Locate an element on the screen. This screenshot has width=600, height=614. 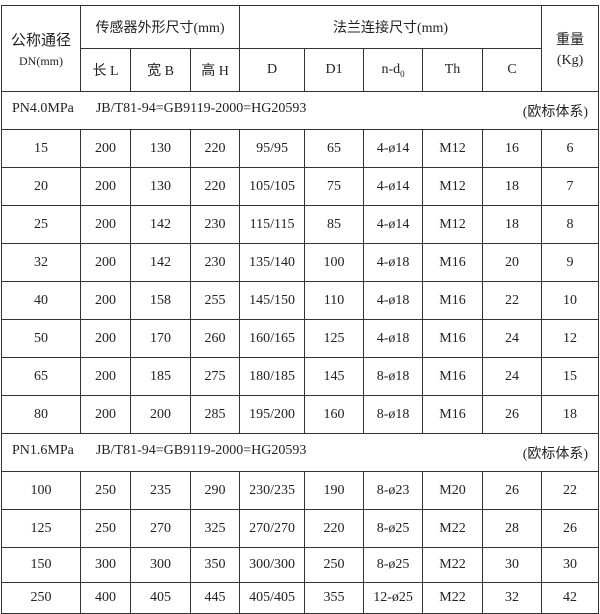
table-cell: 12-ø25 is located at coordinates (393, 598).